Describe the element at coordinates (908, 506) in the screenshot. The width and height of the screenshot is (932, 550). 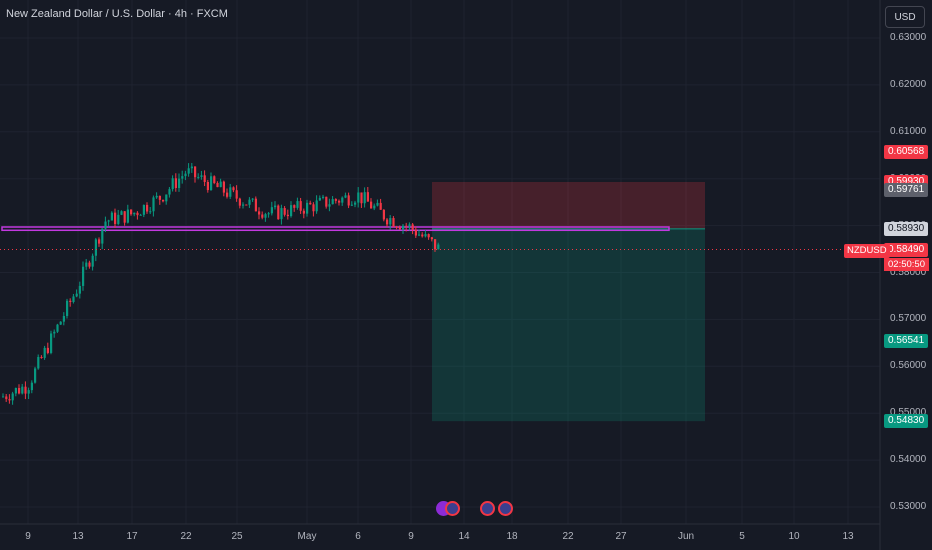
I see `price-tick-label: 0.53000` at that location.